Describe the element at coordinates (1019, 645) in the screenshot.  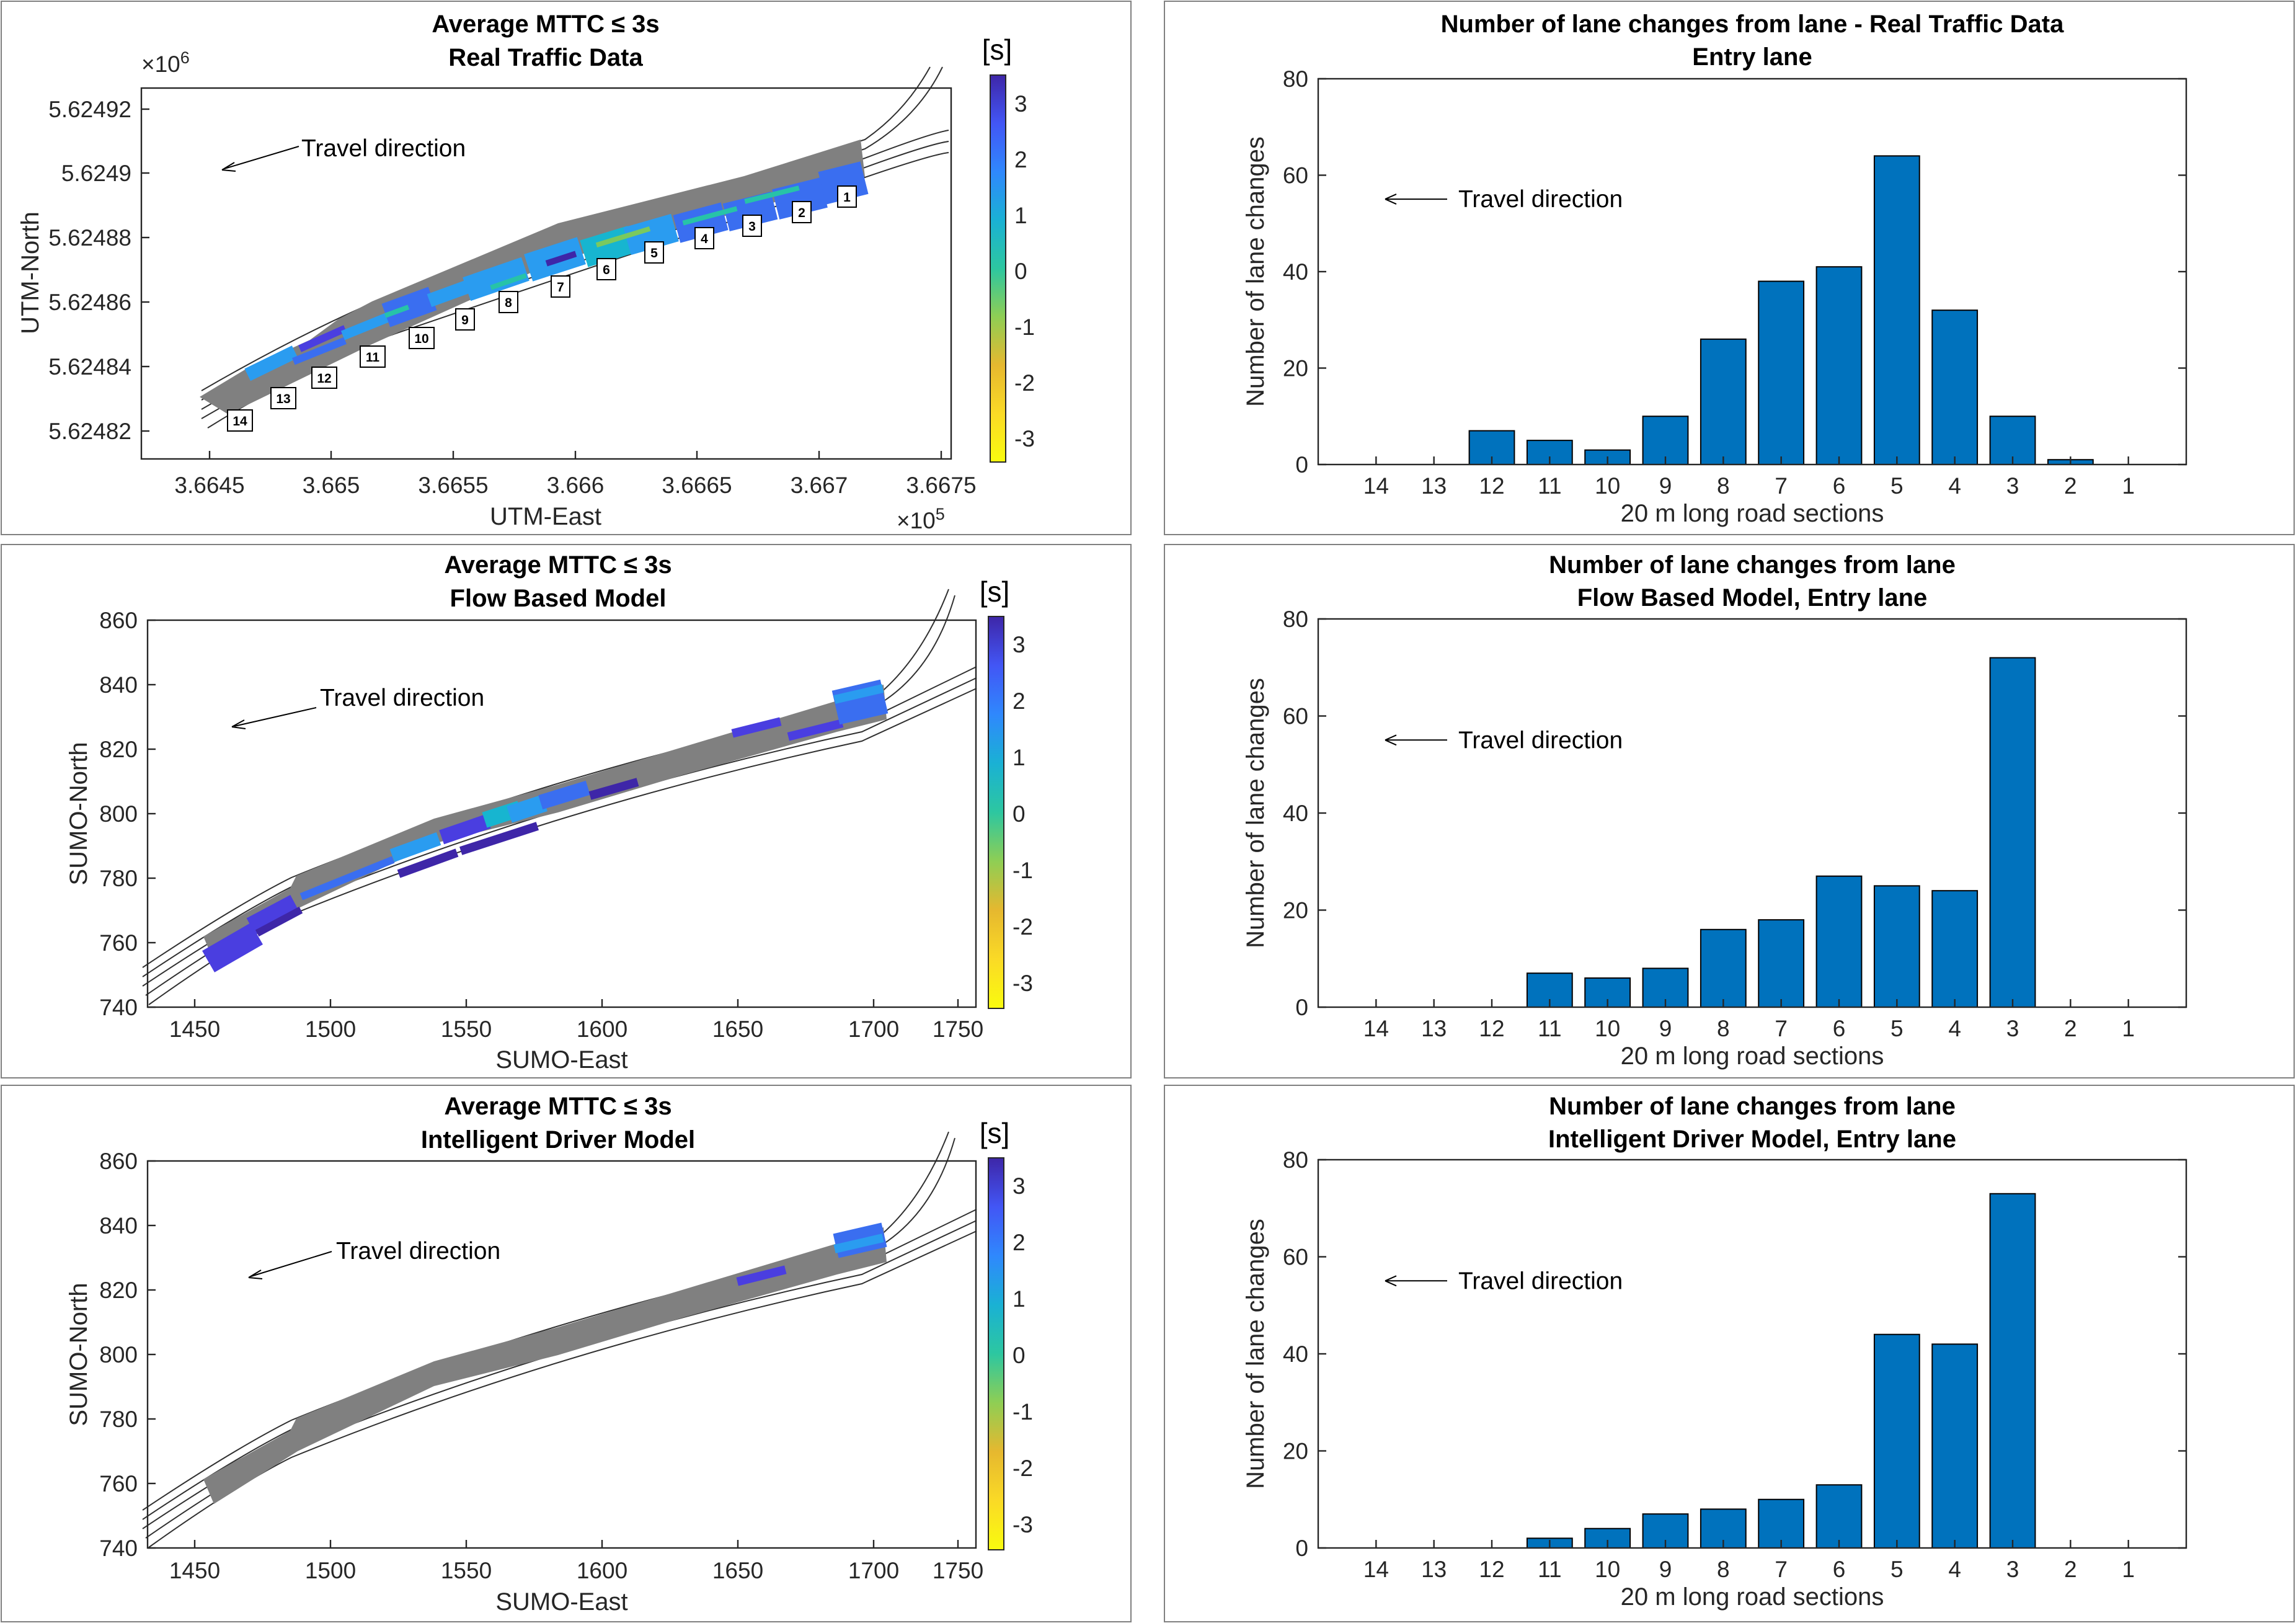
I see `colorbar-tick-label: 3` at that location.